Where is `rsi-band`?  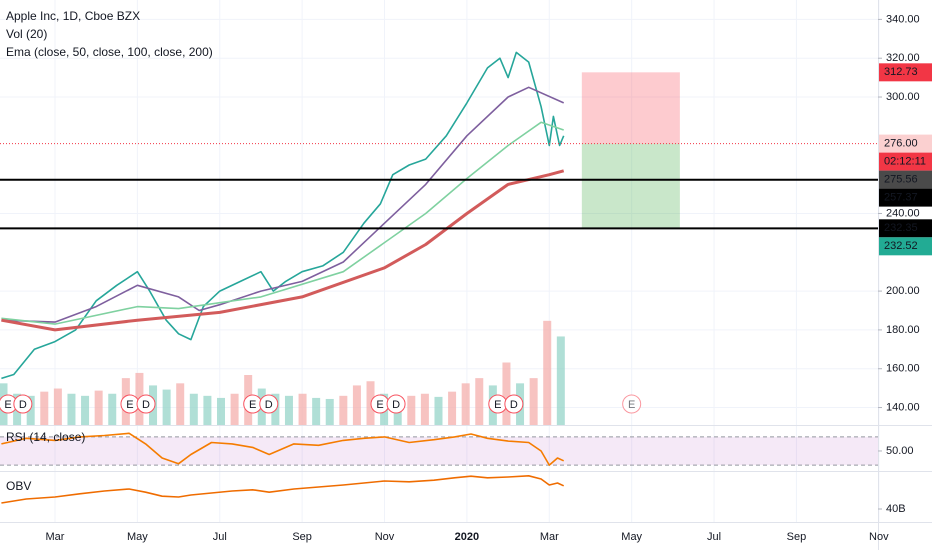 rsi-band is located at coordinates (439, 451).